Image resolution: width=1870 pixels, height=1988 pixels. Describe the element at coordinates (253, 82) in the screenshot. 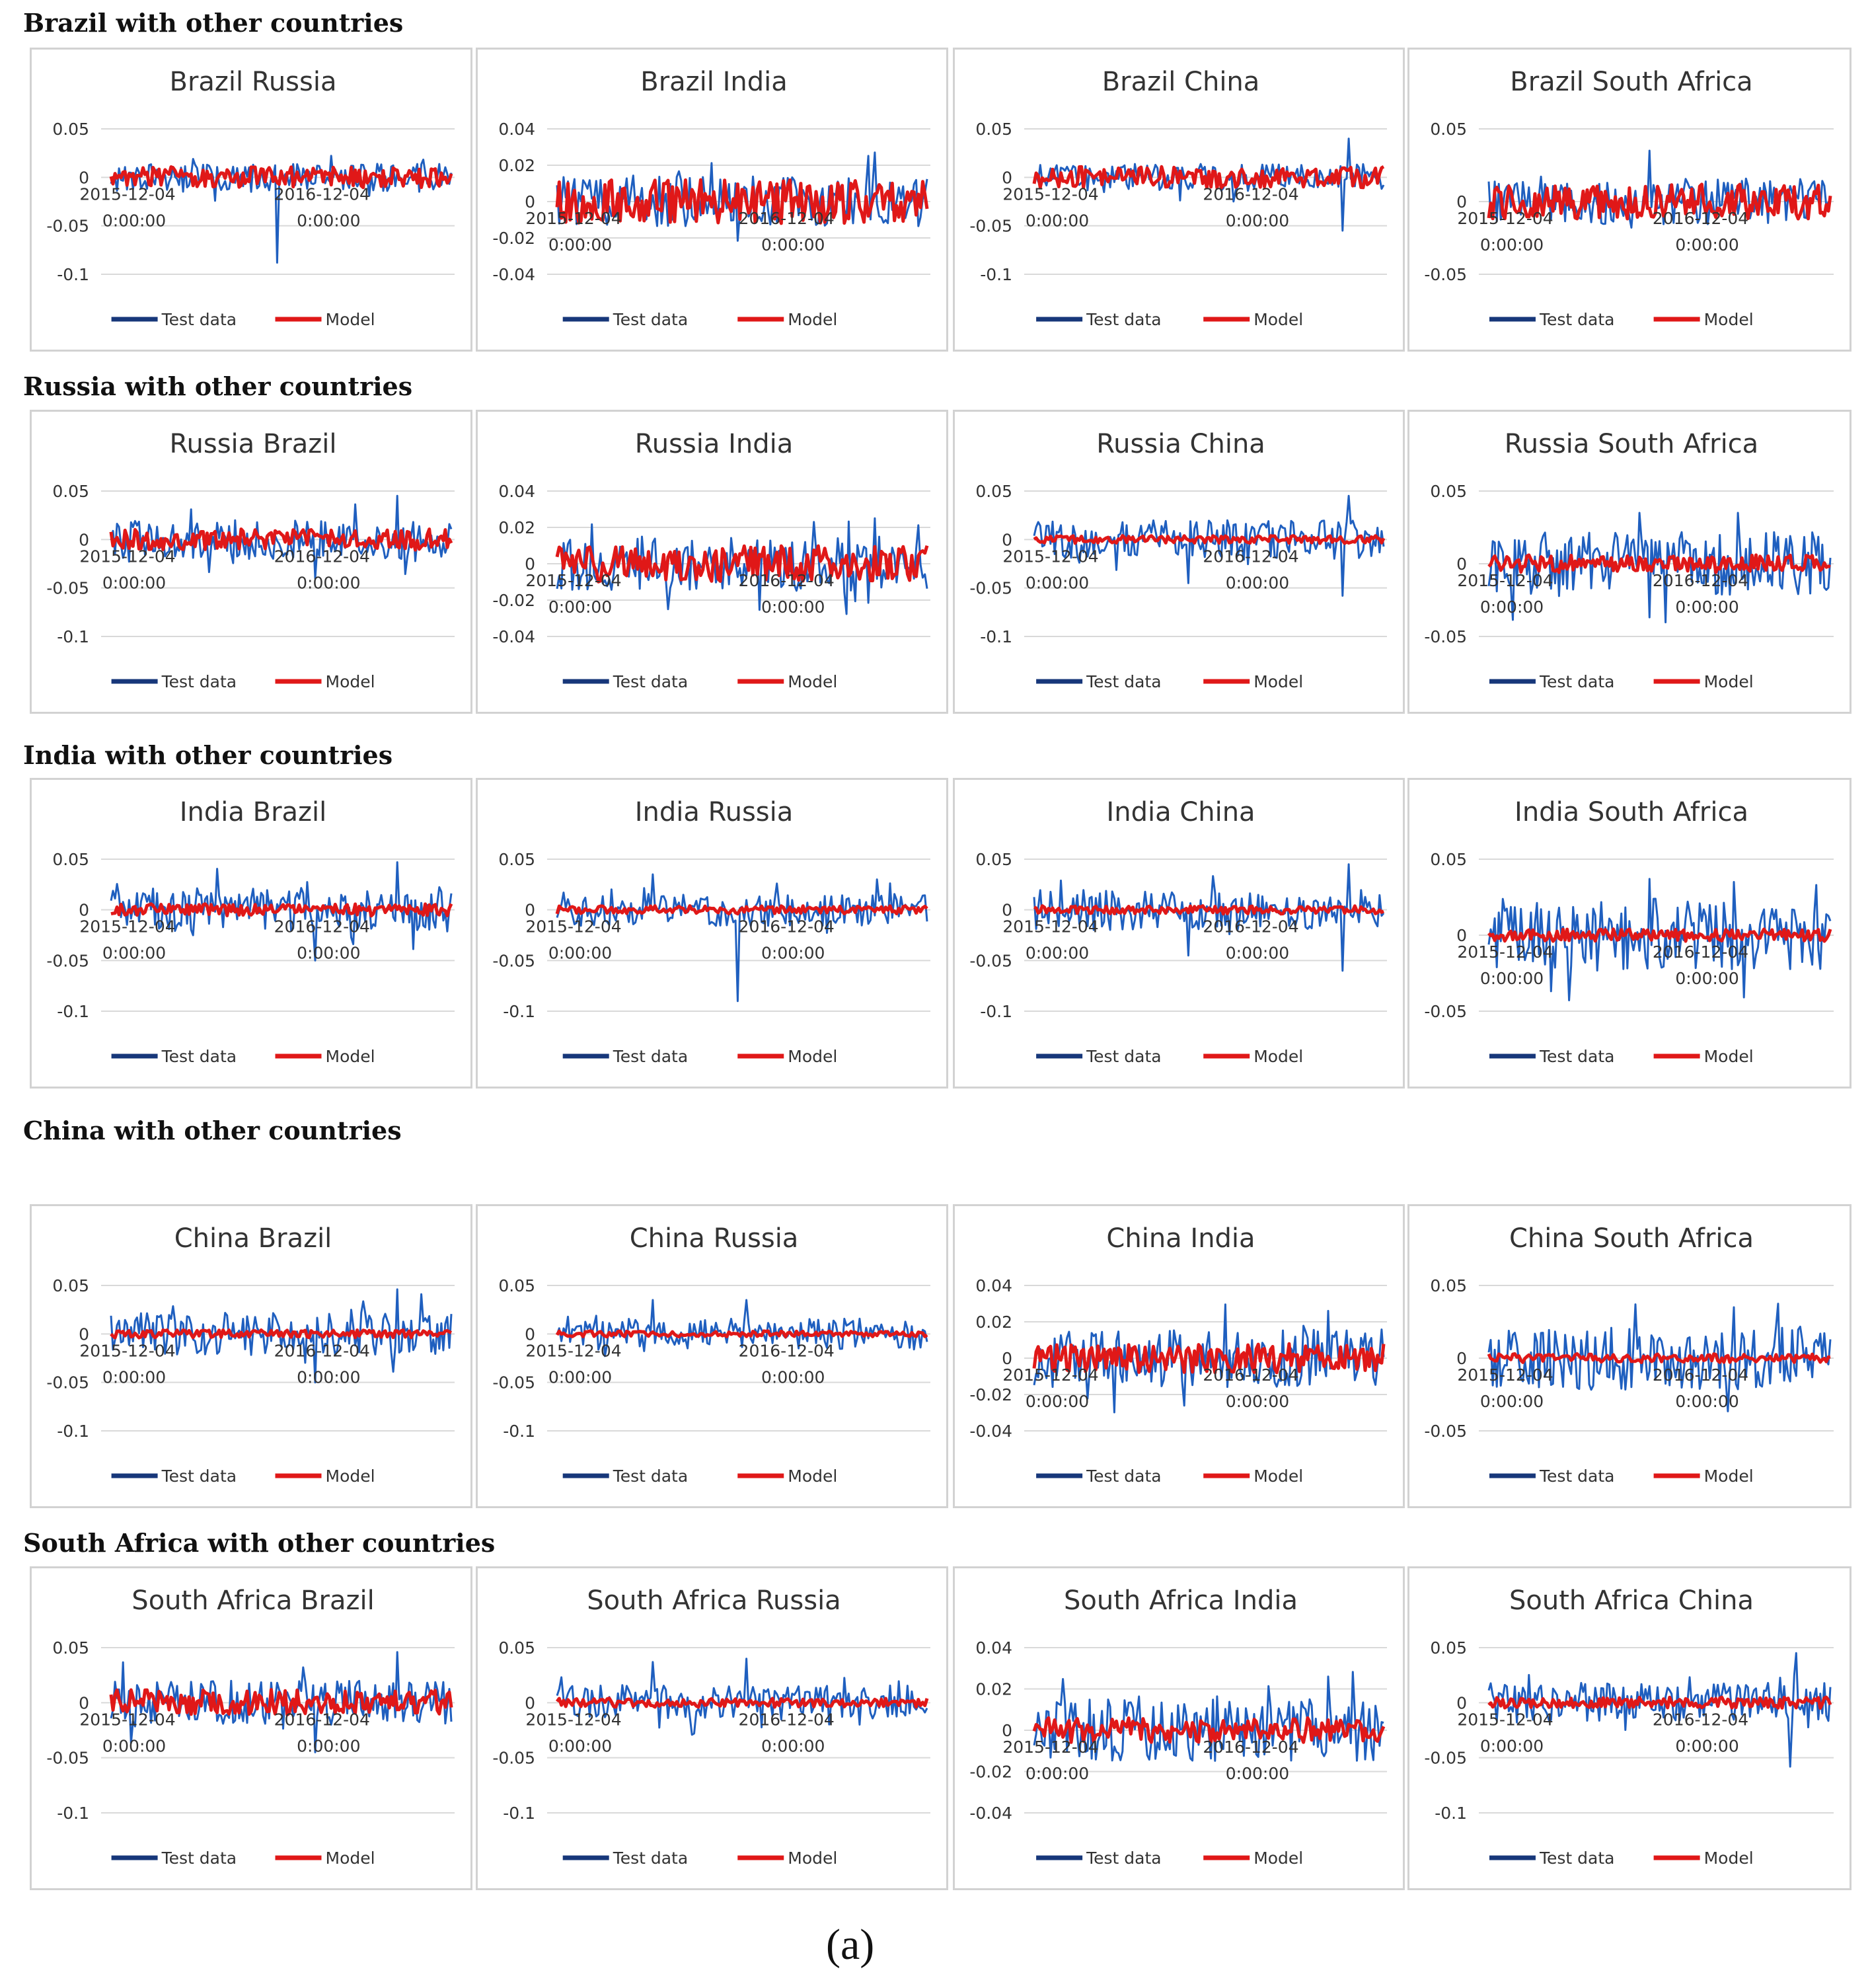

I see `chart-title: Brazil Russia` at that location.